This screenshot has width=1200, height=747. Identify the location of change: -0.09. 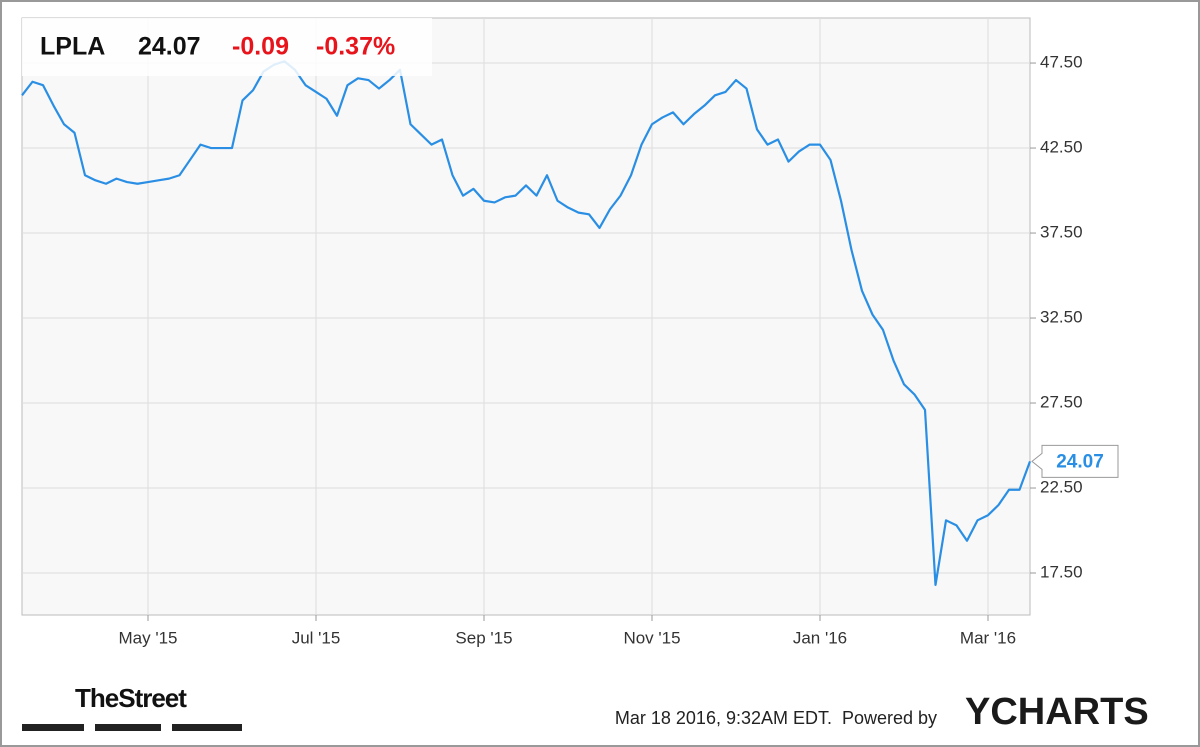
(260, 47).